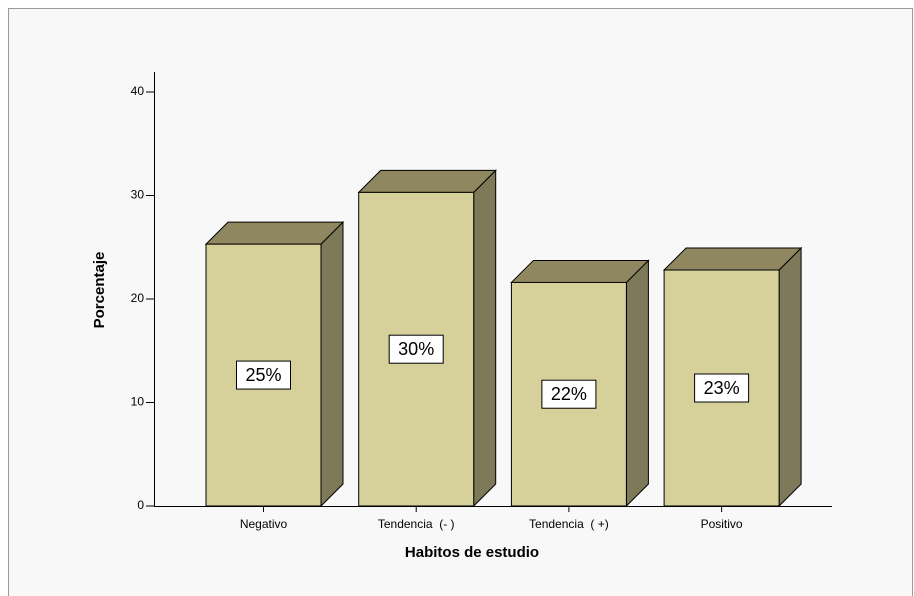 The width and height of the screenshot is (914, 596). Describe the element at coordinates (138, 195) in the screenshot. I see `y-tick-label: 30` at that location.